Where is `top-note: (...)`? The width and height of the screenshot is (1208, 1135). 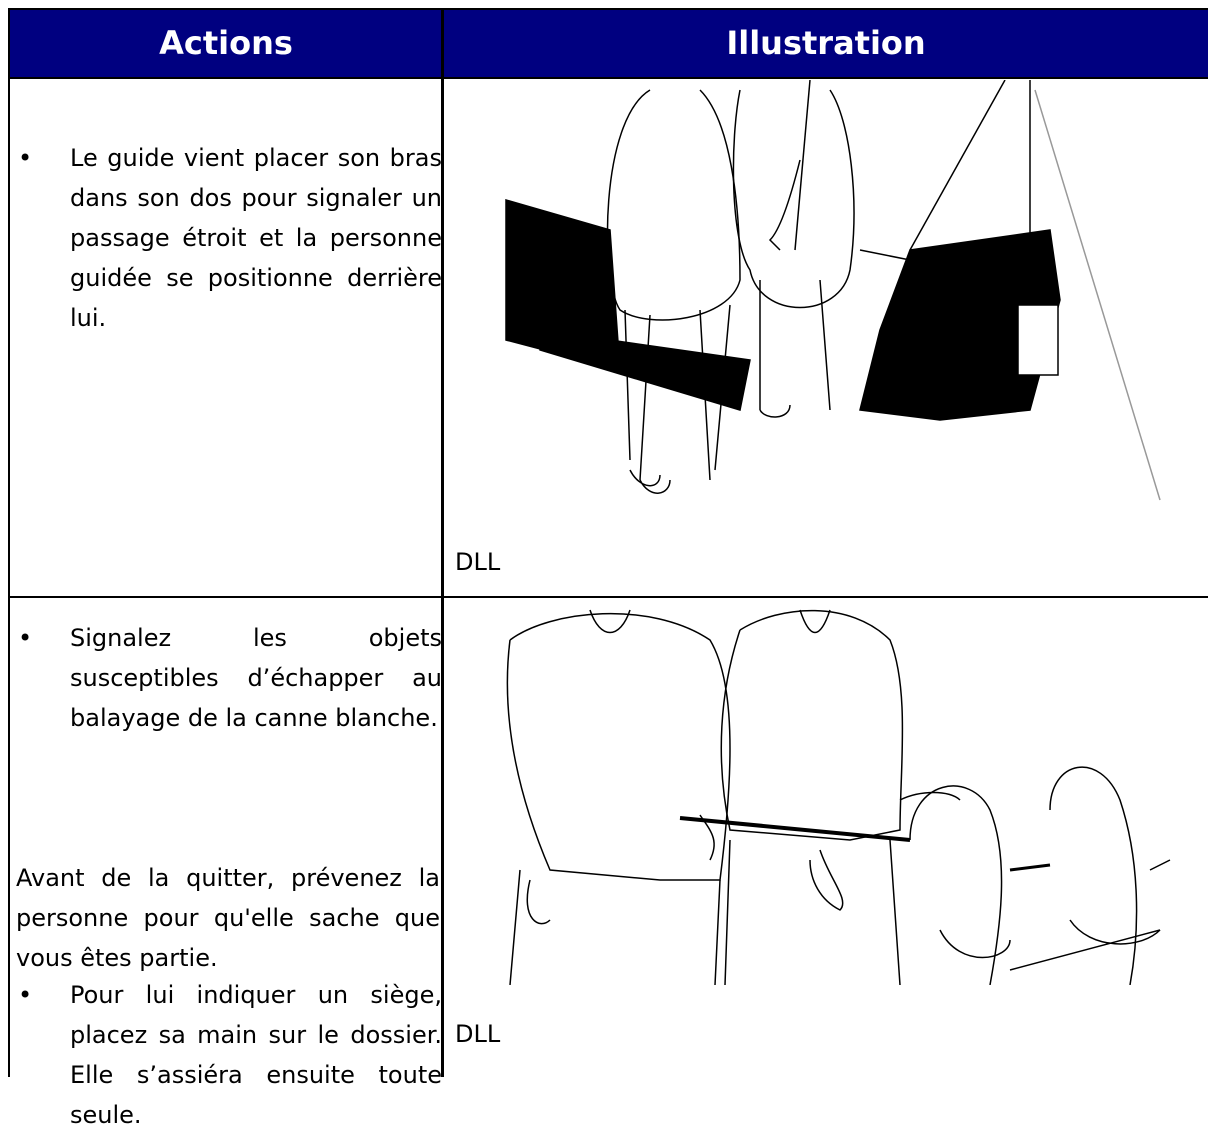 top-note: (...) is located at coordinates (28, 1).